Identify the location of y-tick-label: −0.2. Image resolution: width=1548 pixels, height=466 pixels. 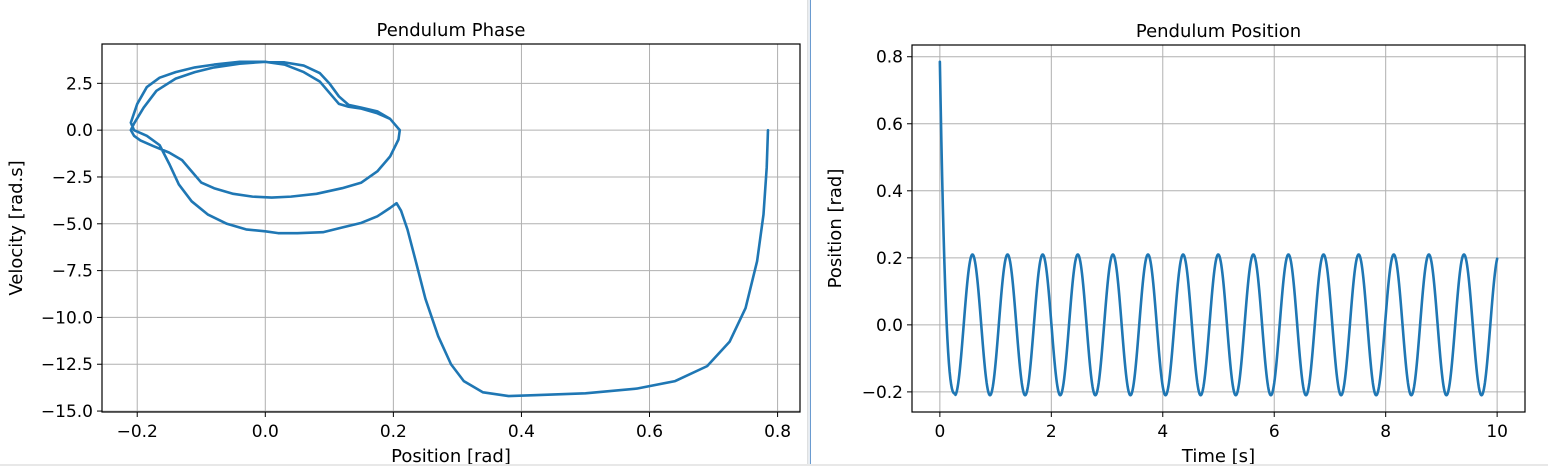
(882, 393).